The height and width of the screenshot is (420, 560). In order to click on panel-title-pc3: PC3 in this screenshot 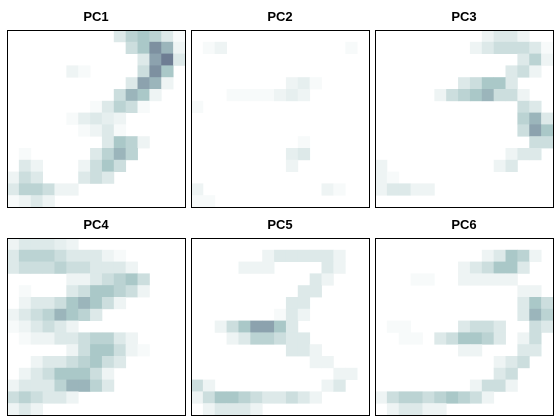, I will do `click(463, 16)`.